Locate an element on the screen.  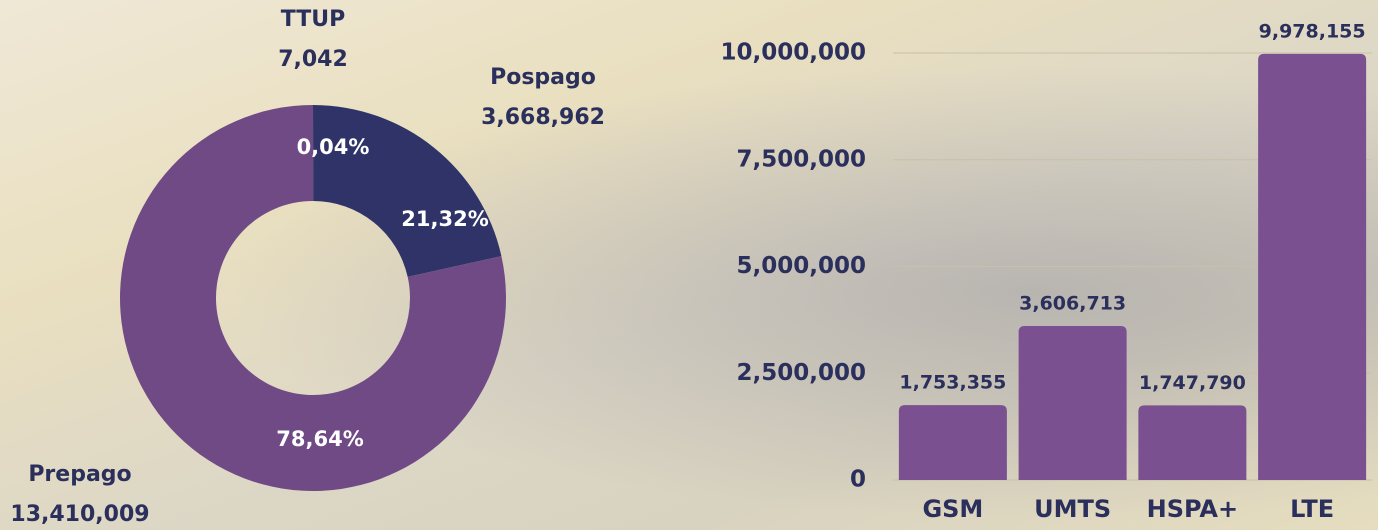
donut-slice is located at coordinates (407, 191).